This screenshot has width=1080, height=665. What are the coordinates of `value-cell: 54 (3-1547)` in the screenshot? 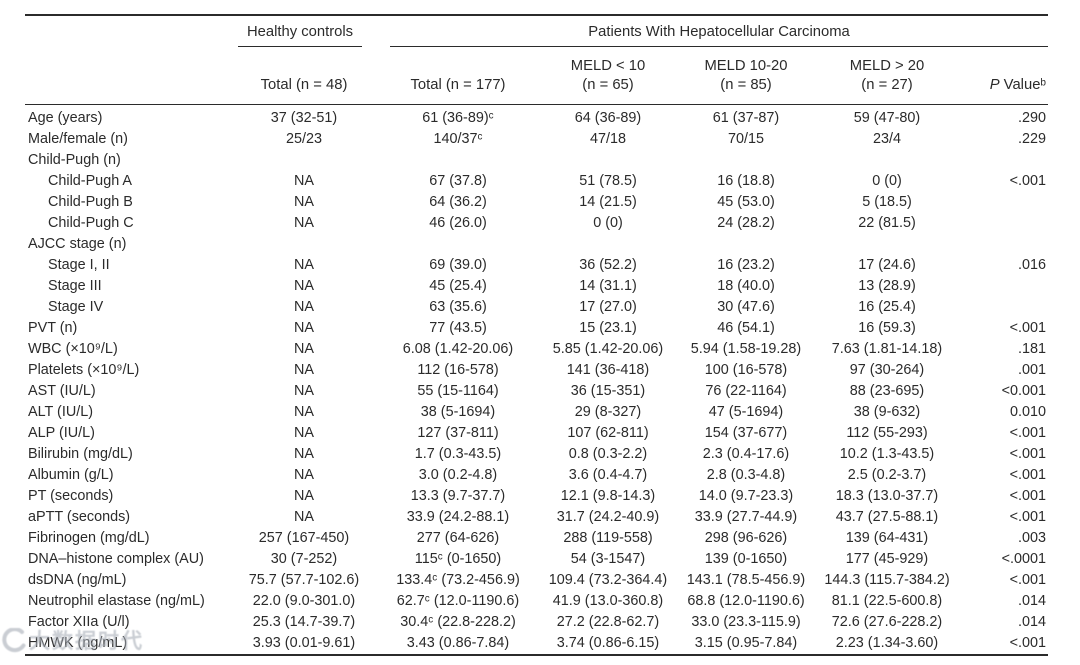 It's located at (608, 559).